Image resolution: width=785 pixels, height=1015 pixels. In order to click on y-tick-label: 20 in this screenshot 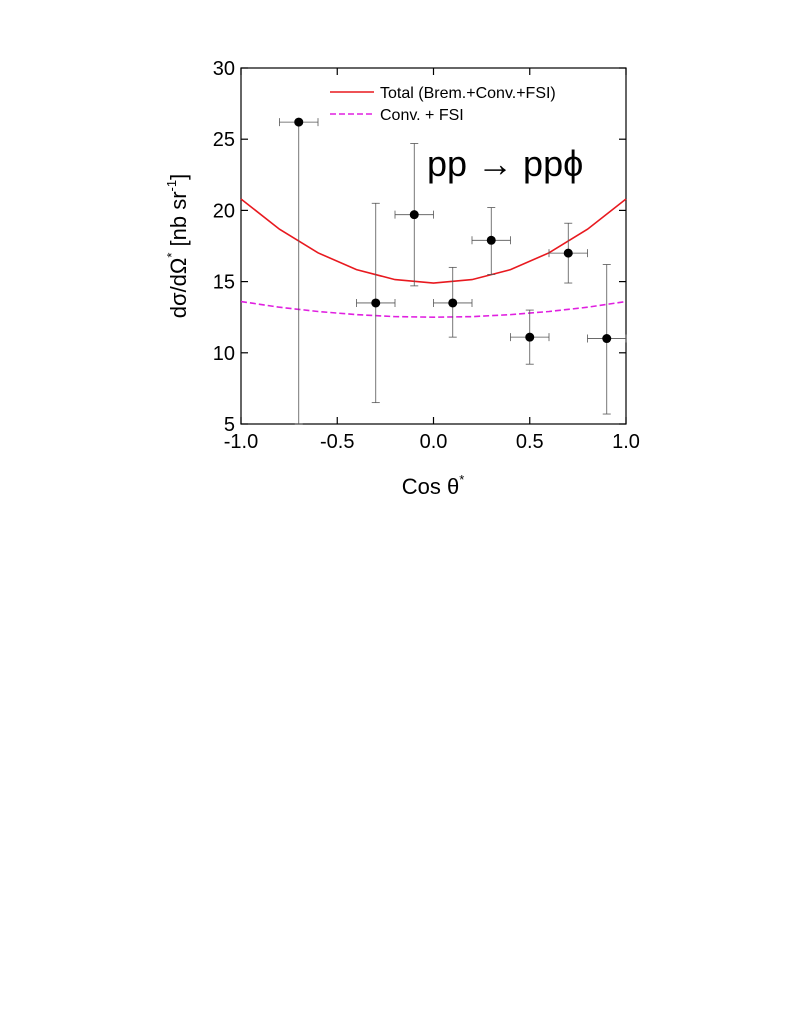, I will do `click(224, 211)`.